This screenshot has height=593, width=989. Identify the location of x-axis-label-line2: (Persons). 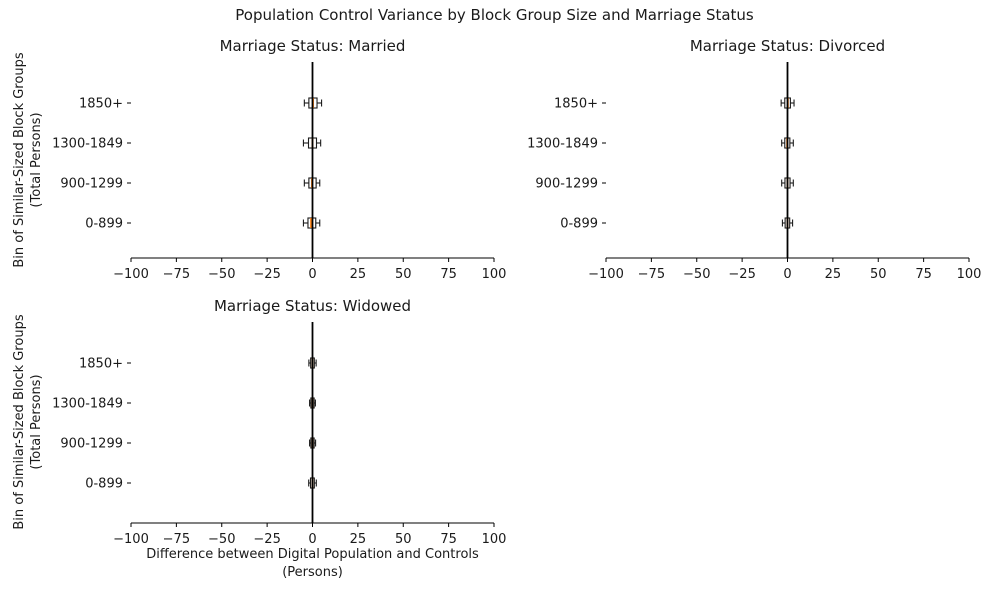
(312, 572).